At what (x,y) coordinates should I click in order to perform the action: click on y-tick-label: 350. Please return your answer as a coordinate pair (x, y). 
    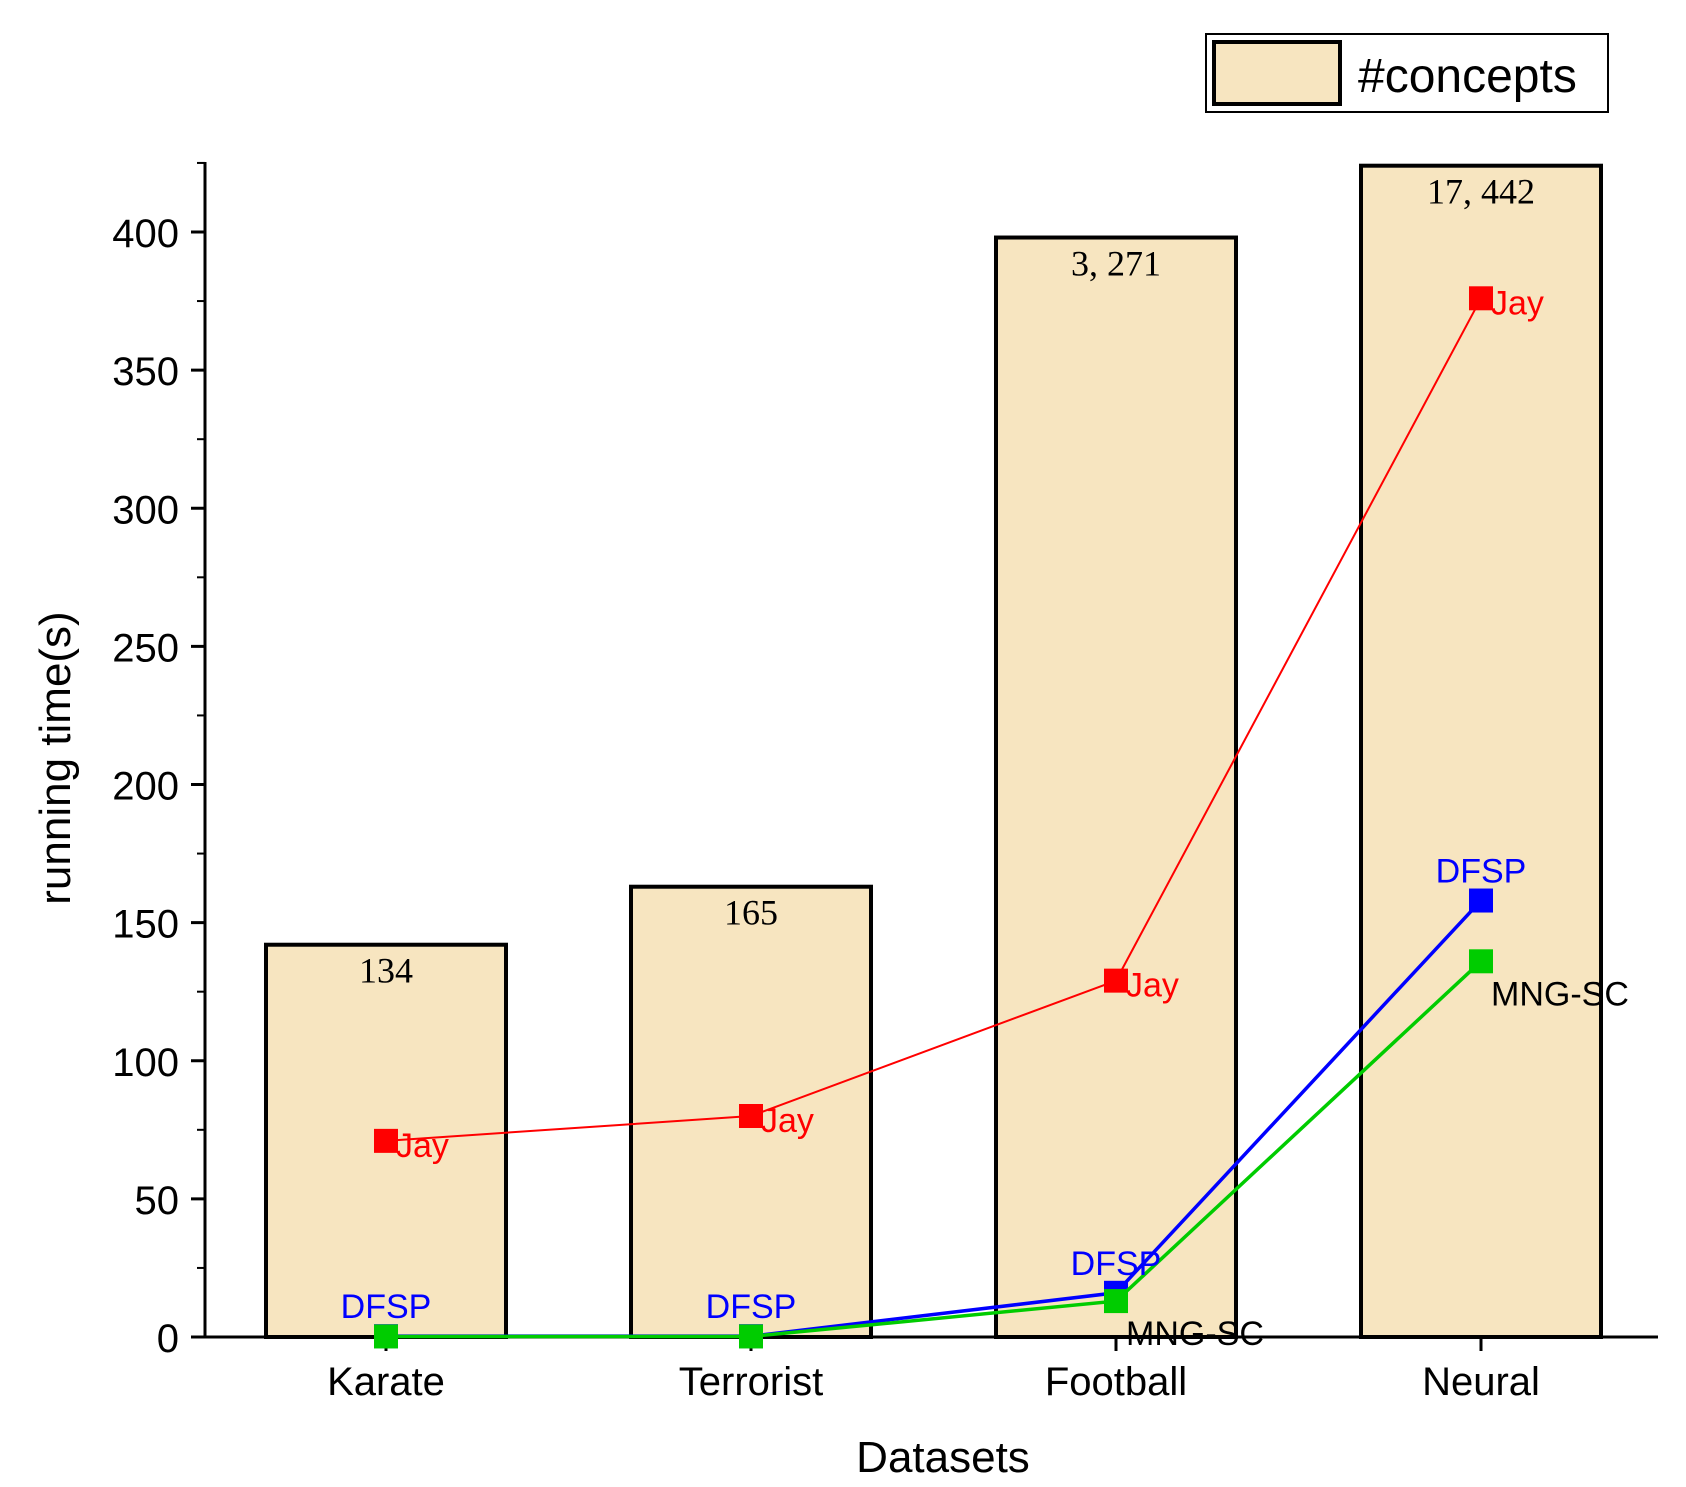
    Looking at the image, I should click on (145, 372).